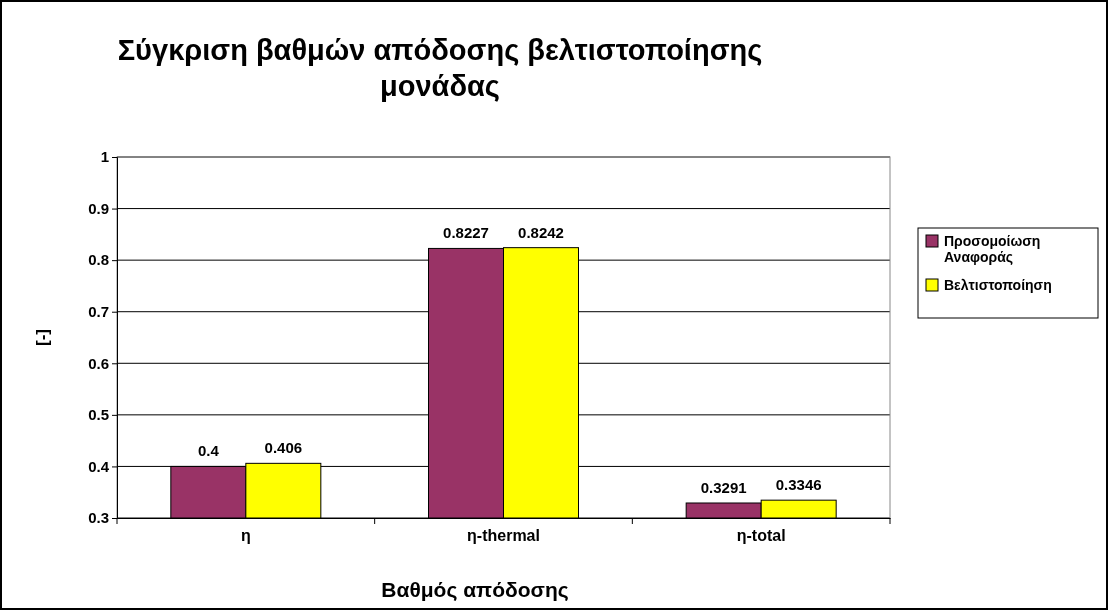  What do you see at coordinates (42, 337) in the screenshot?
I see `y-axis-title: [-]` at bounding box center [42, 337].